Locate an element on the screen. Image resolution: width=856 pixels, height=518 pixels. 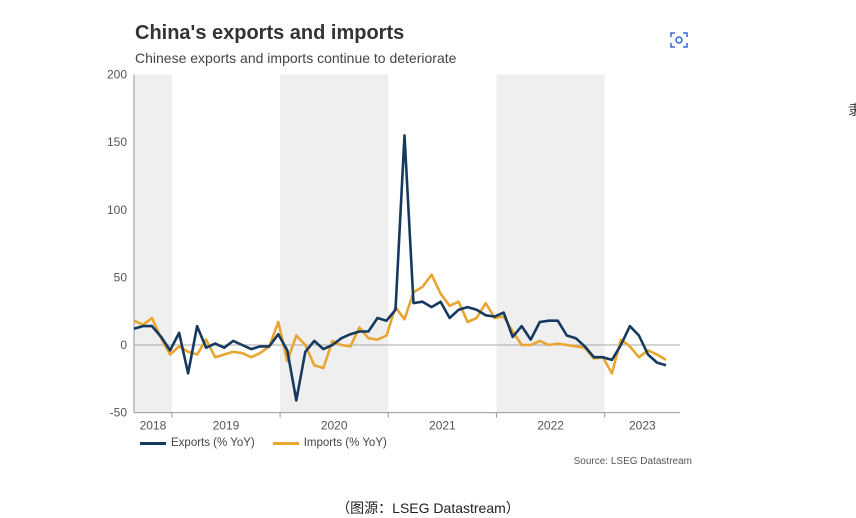
image-caption: （图源：LSEG Datastream） is located at coordinates (428, 508).